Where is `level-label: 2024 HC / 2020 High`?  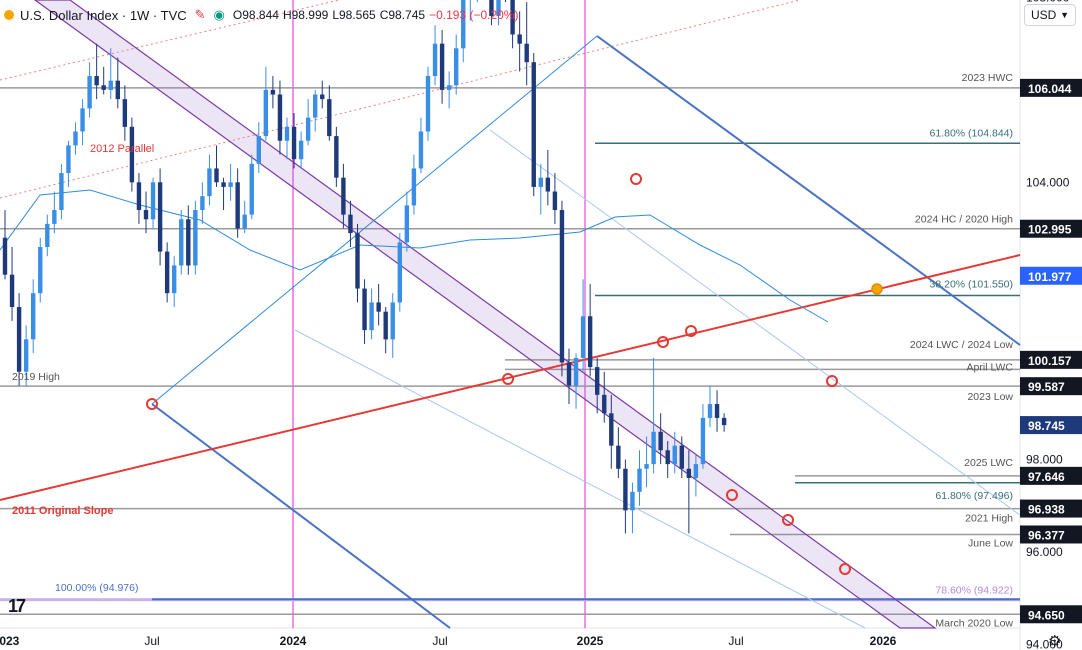 level-label: 2024 HC / 2020 High is located at coordinates (964, 220).